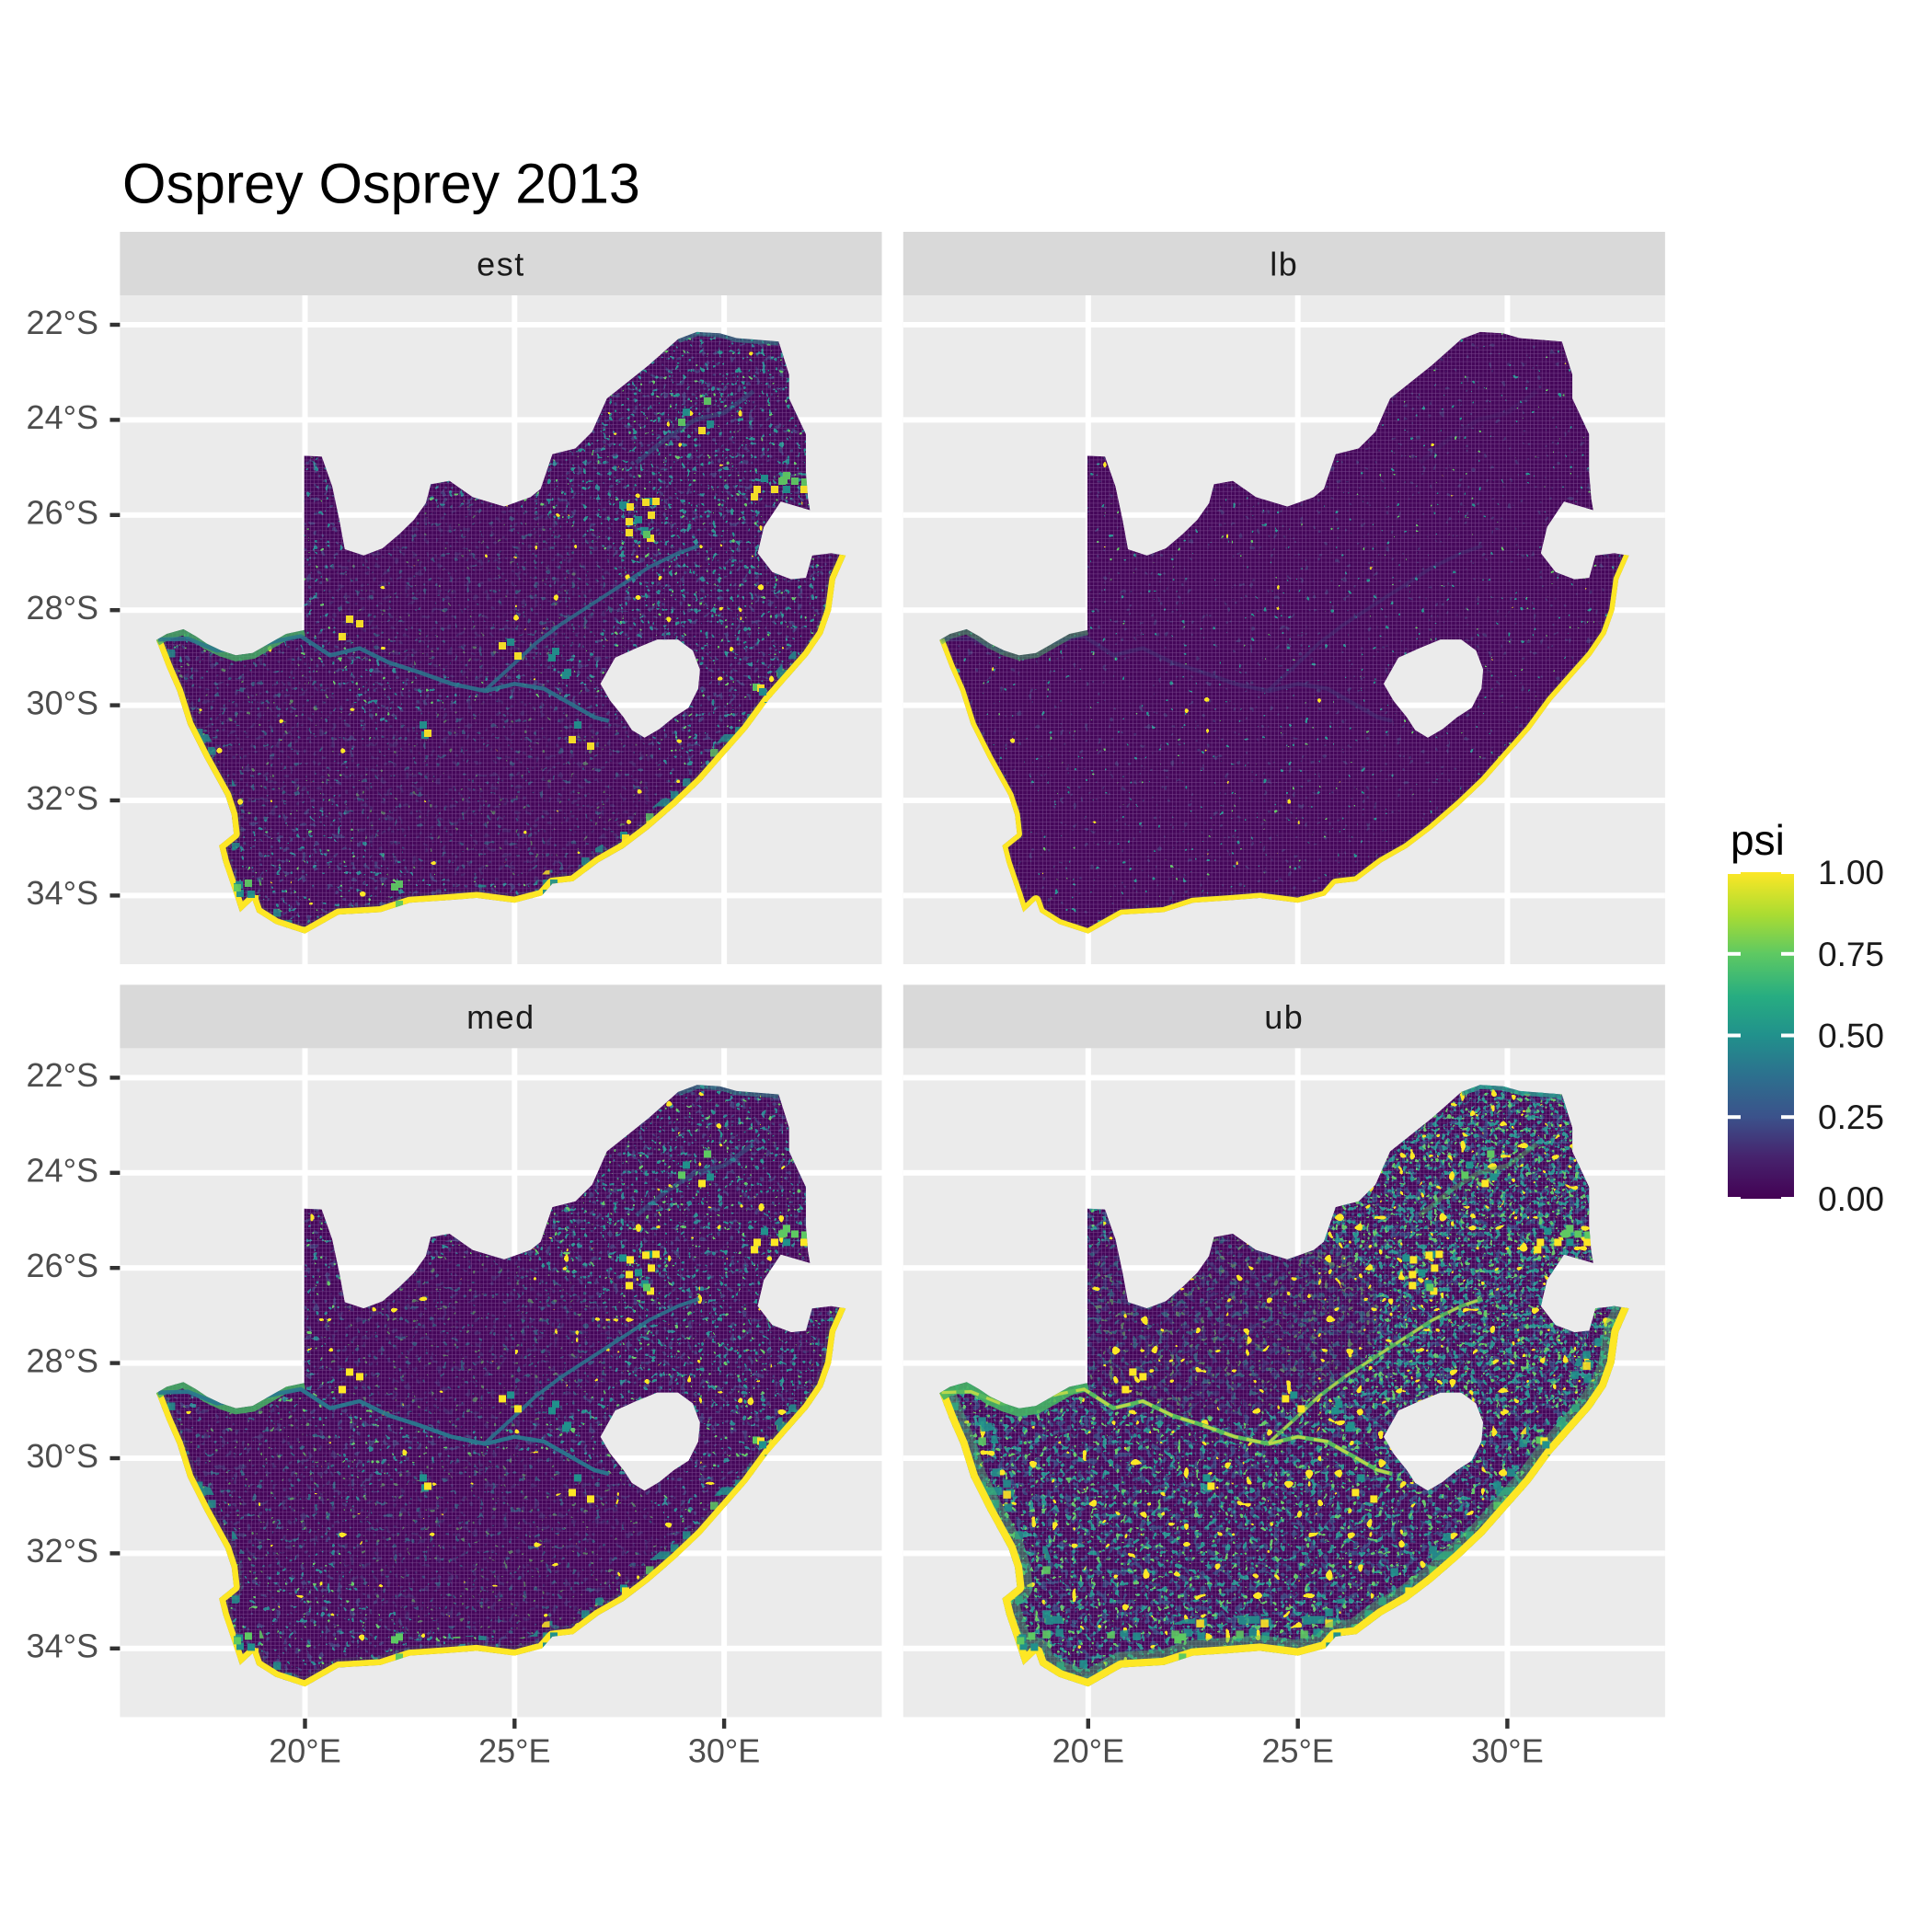 The height and width of the screenshot is (1932, 1932). What do you see at coordinates (1851, 1036) in the screenshot?
I see `svg-text: 0.50` at bounding box center [1851, 1036].